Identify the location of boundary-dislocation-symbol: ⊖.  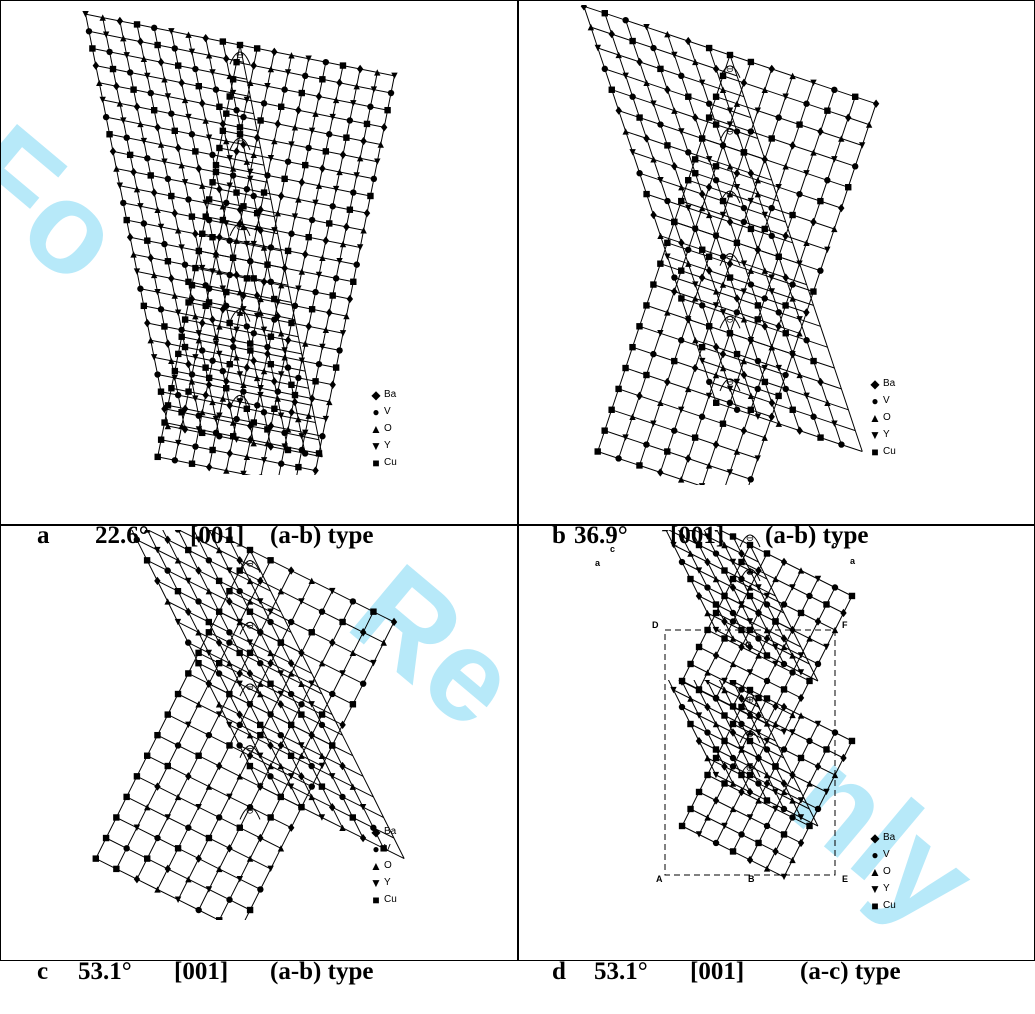
(730, 382).